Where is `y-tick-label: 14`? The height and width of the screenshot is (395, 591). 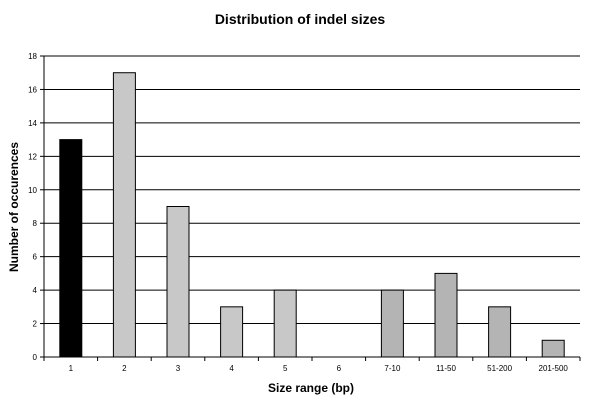 y-tick-label: 14 is located at coordinates (32, 123).